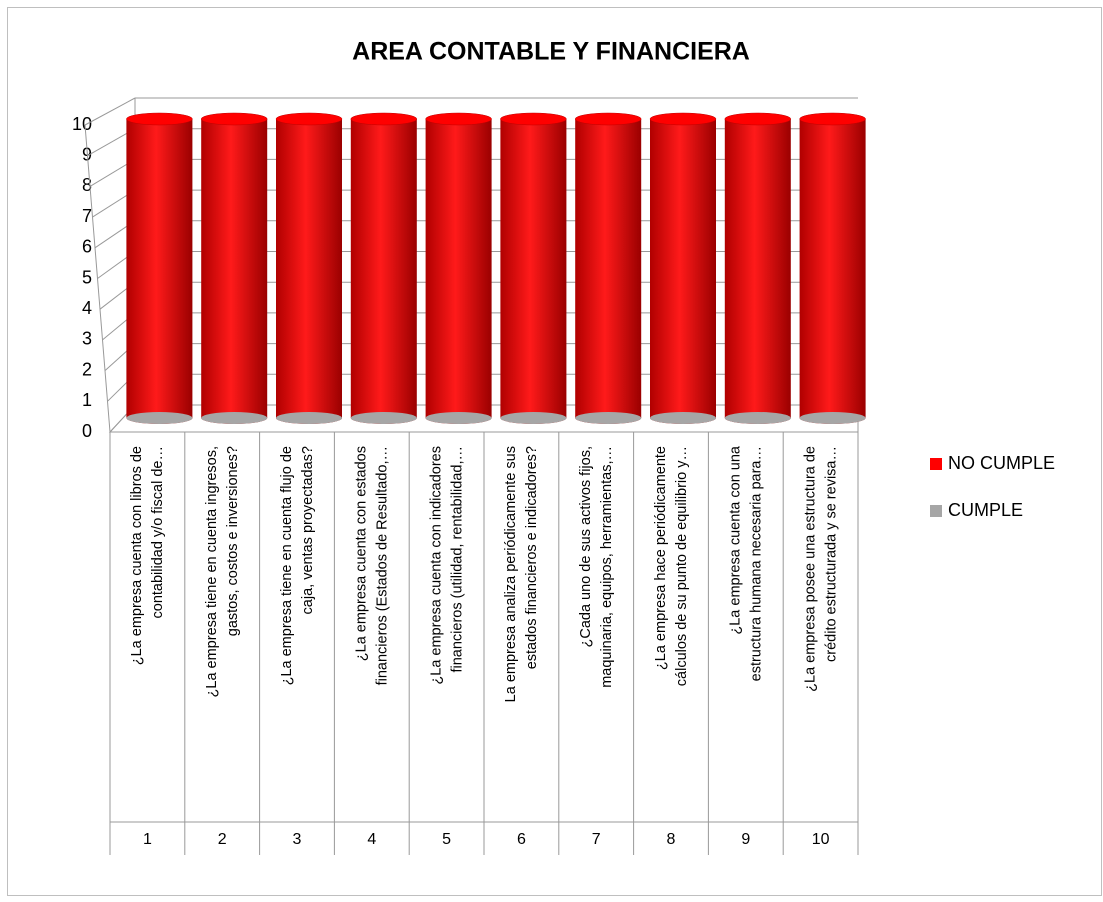 The height and width of the screenshot is (902, 1103). I want to click on x-tick-label: 4, so click(371, 839).